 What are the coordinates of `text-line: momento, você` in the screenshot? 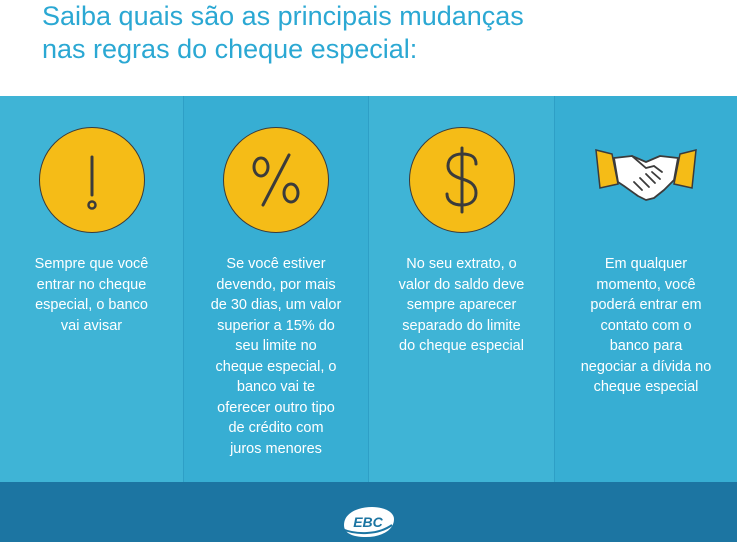 It's located at (646, 284).